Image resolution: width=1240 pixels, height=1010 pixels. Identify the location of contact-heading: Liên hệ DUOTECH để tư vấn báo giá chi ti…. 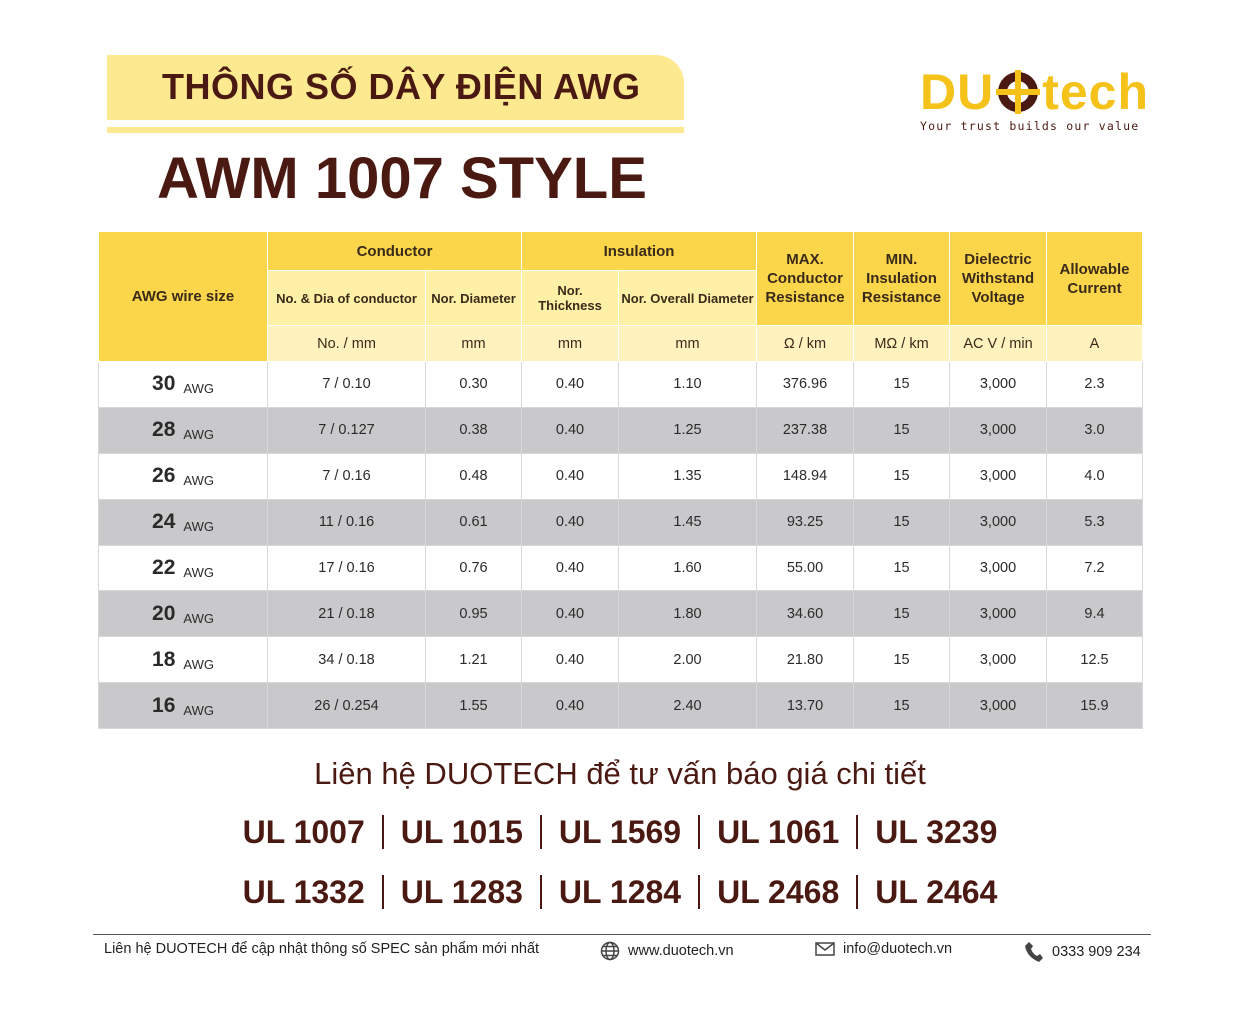
(620, 773).